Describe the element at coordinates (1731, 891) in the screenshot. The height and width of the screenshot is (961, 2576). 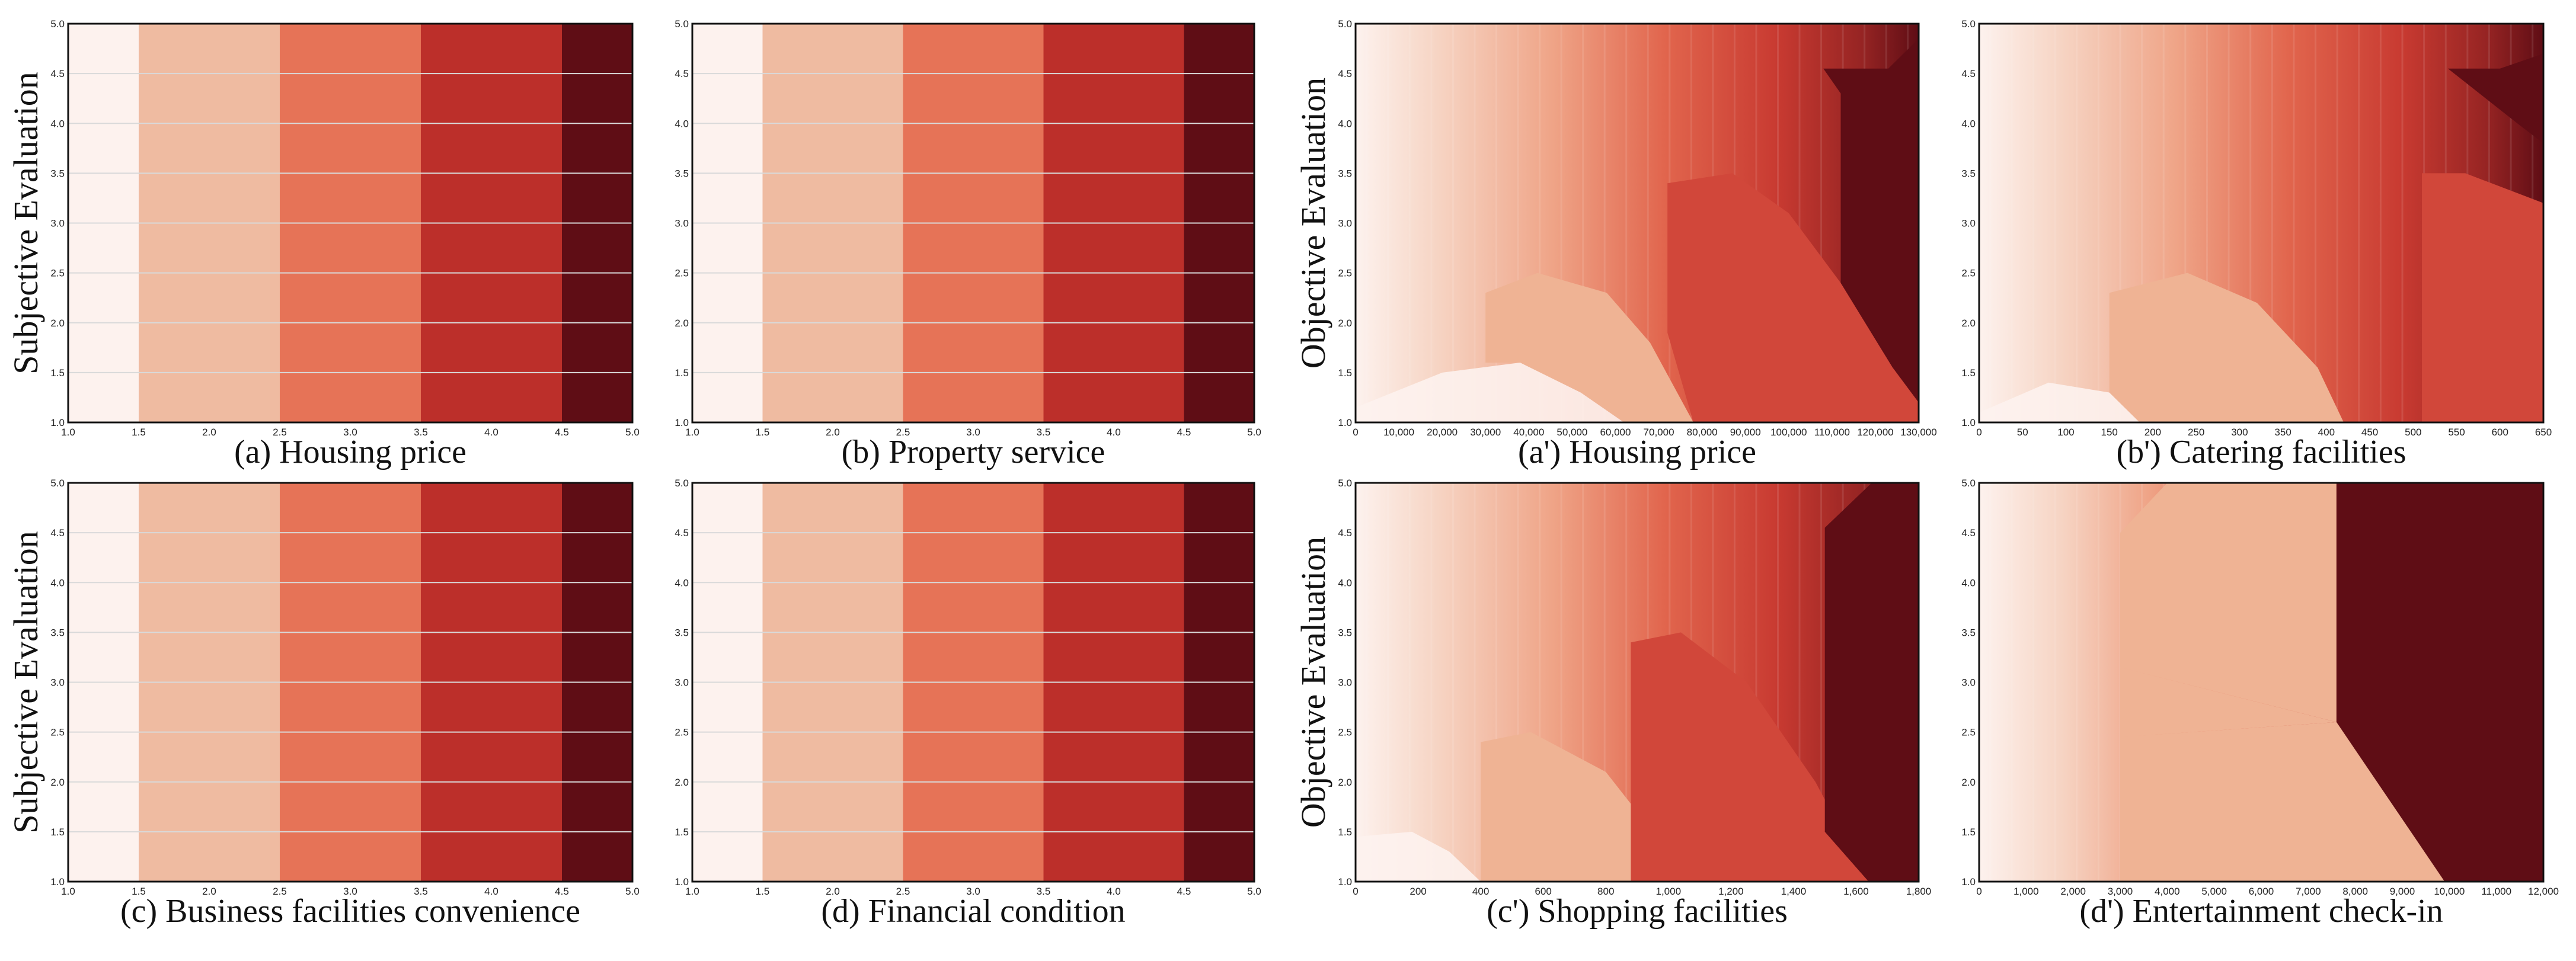
I see `x-tick-label: 1,200` at that location.